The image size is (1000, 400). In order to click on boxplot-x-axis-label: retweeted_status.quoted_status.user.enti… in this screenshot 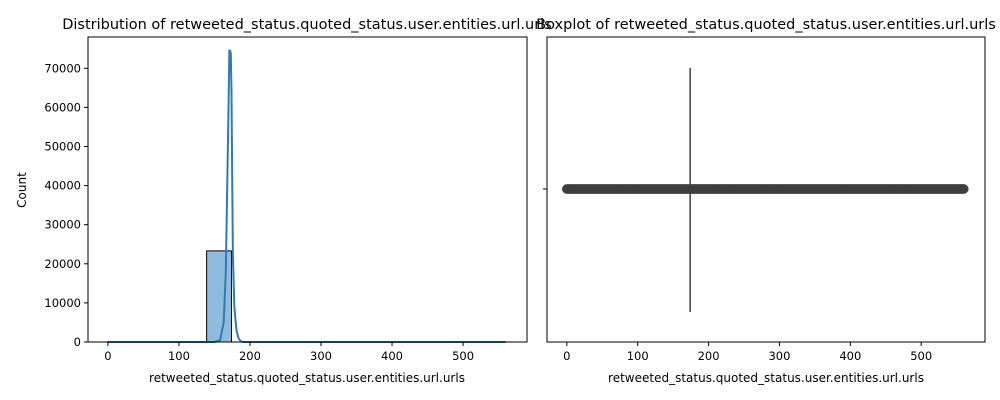, I will do `click(766, 378)`.